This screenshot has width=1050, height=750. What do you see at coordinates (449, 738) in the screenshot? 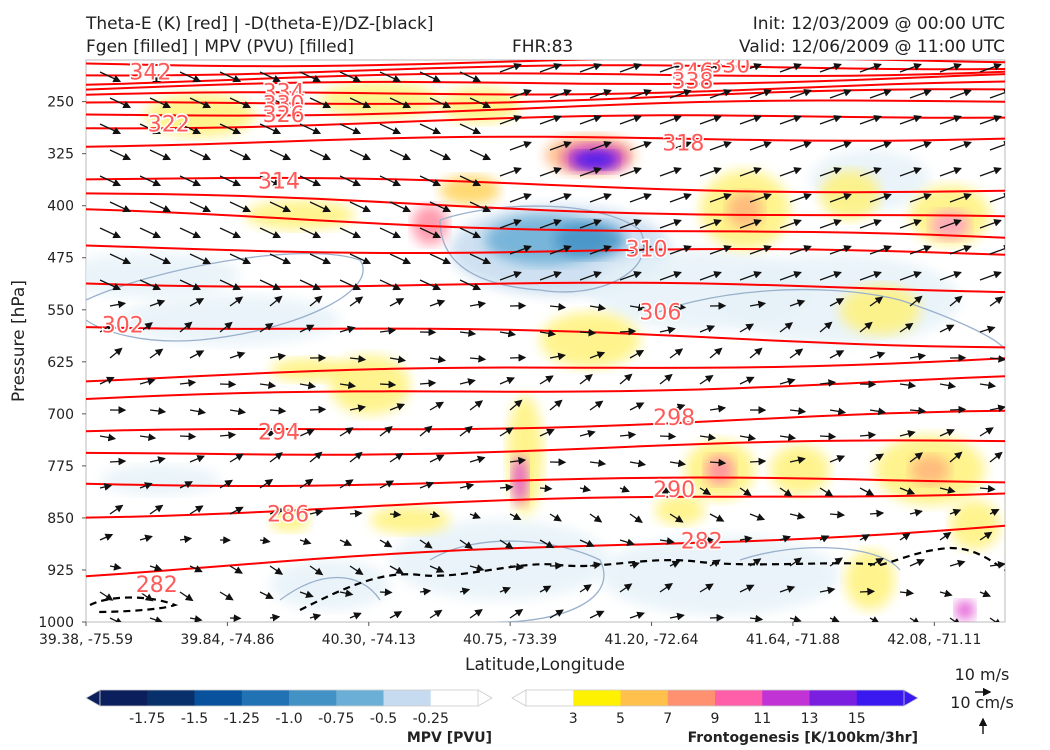
I see `mpv-colorbar-label: MPV [PVU]` at bounding box center [449, 738].